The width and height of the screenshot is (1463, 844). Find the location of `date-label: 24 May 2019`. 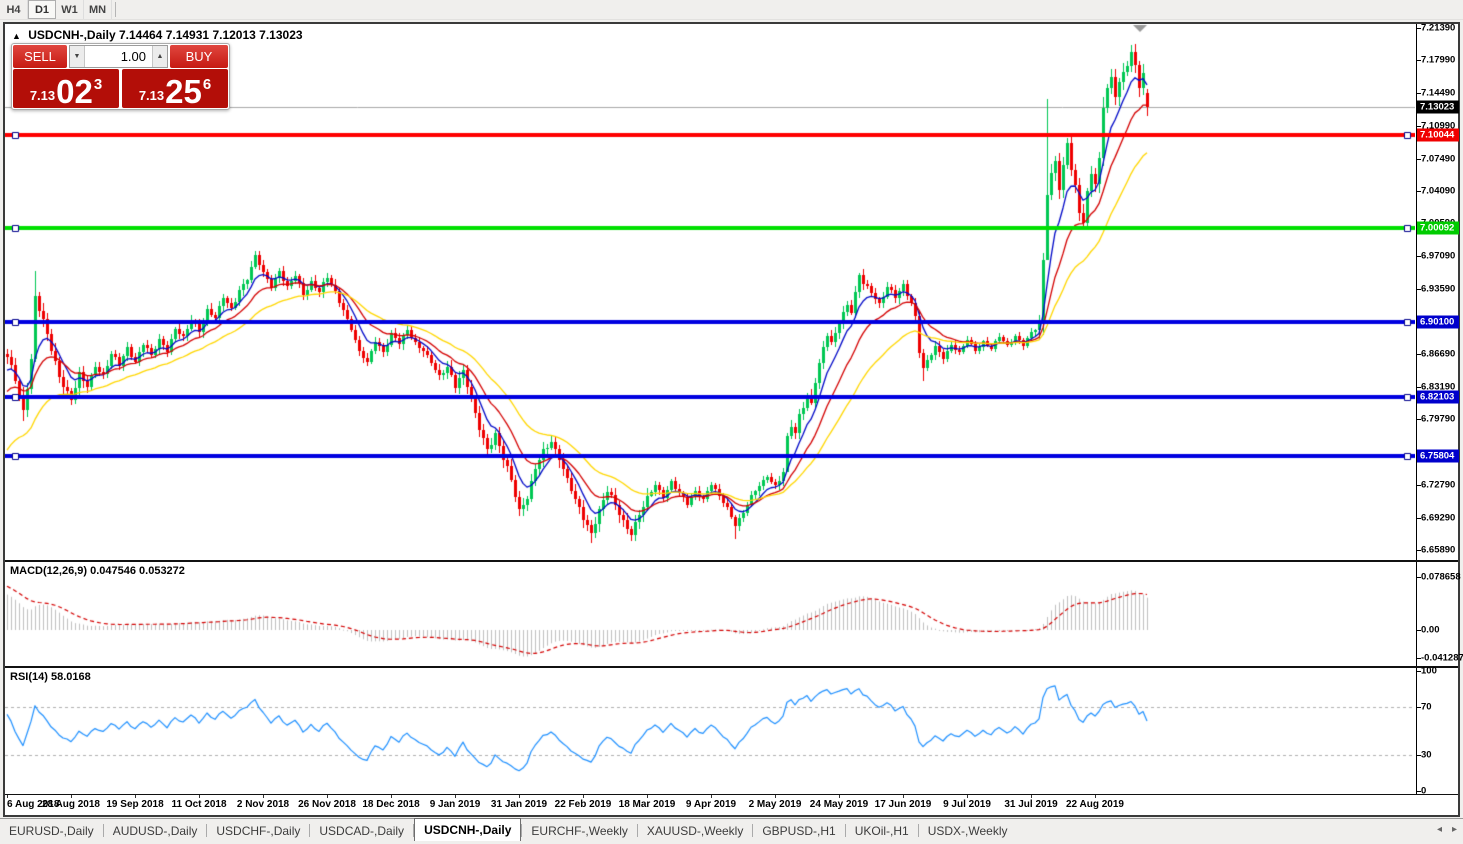

date-label: 24 May 2019 is located at coordinates (839, 804).